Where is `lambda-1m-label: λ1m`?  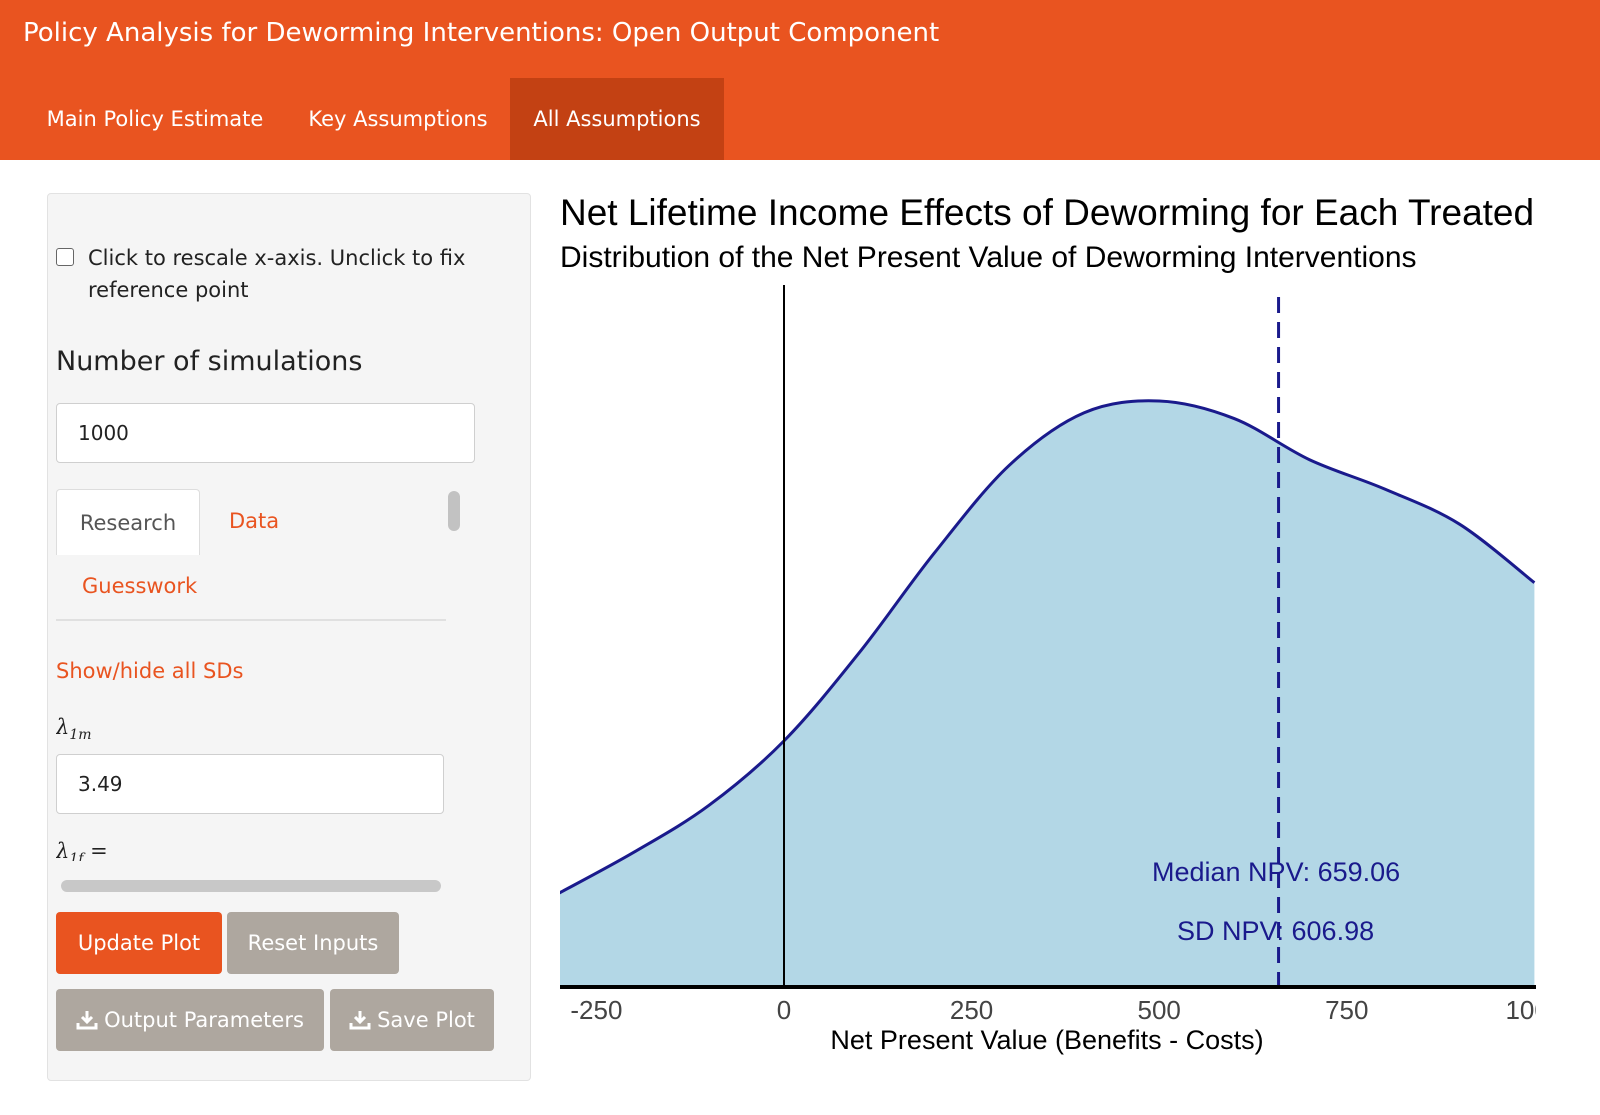
lambda-1m-label: λ1m is located at coordinates (74, 729).